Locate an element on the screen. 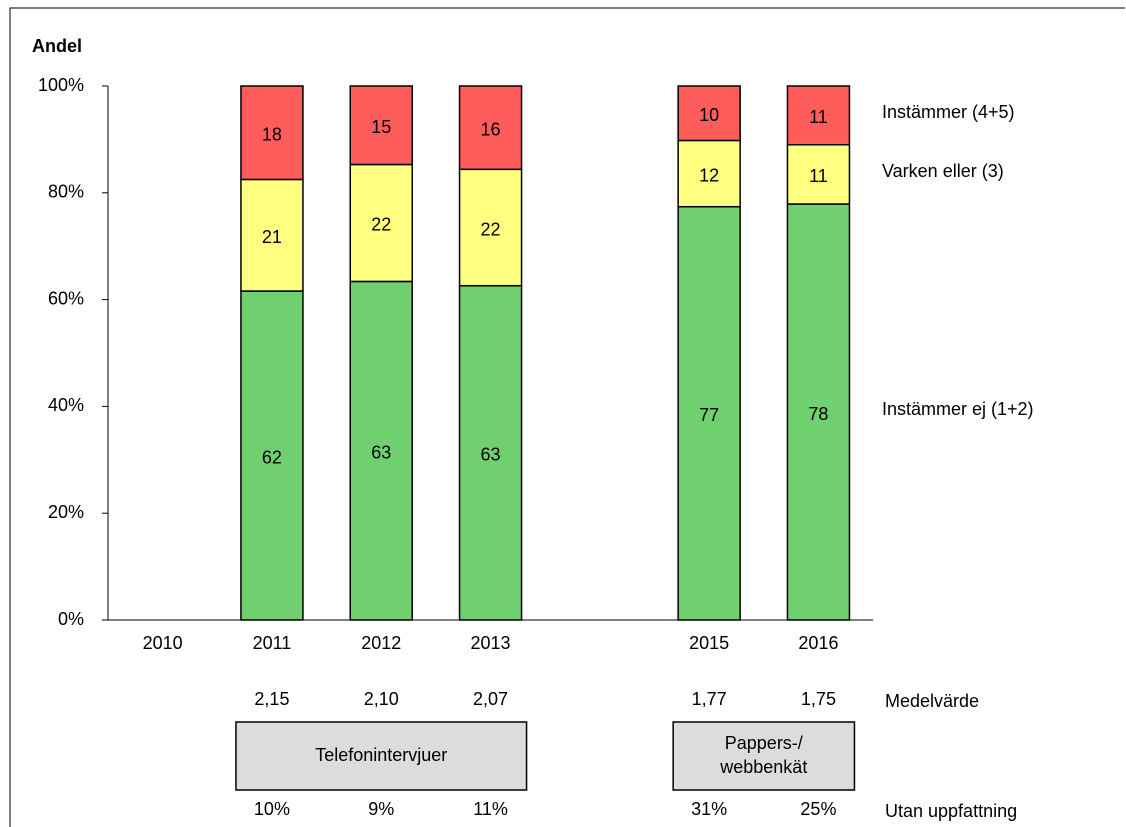 The height and width of the screenshot is (827, 1126). data-label: 18 is located at coordinates (272, 134).